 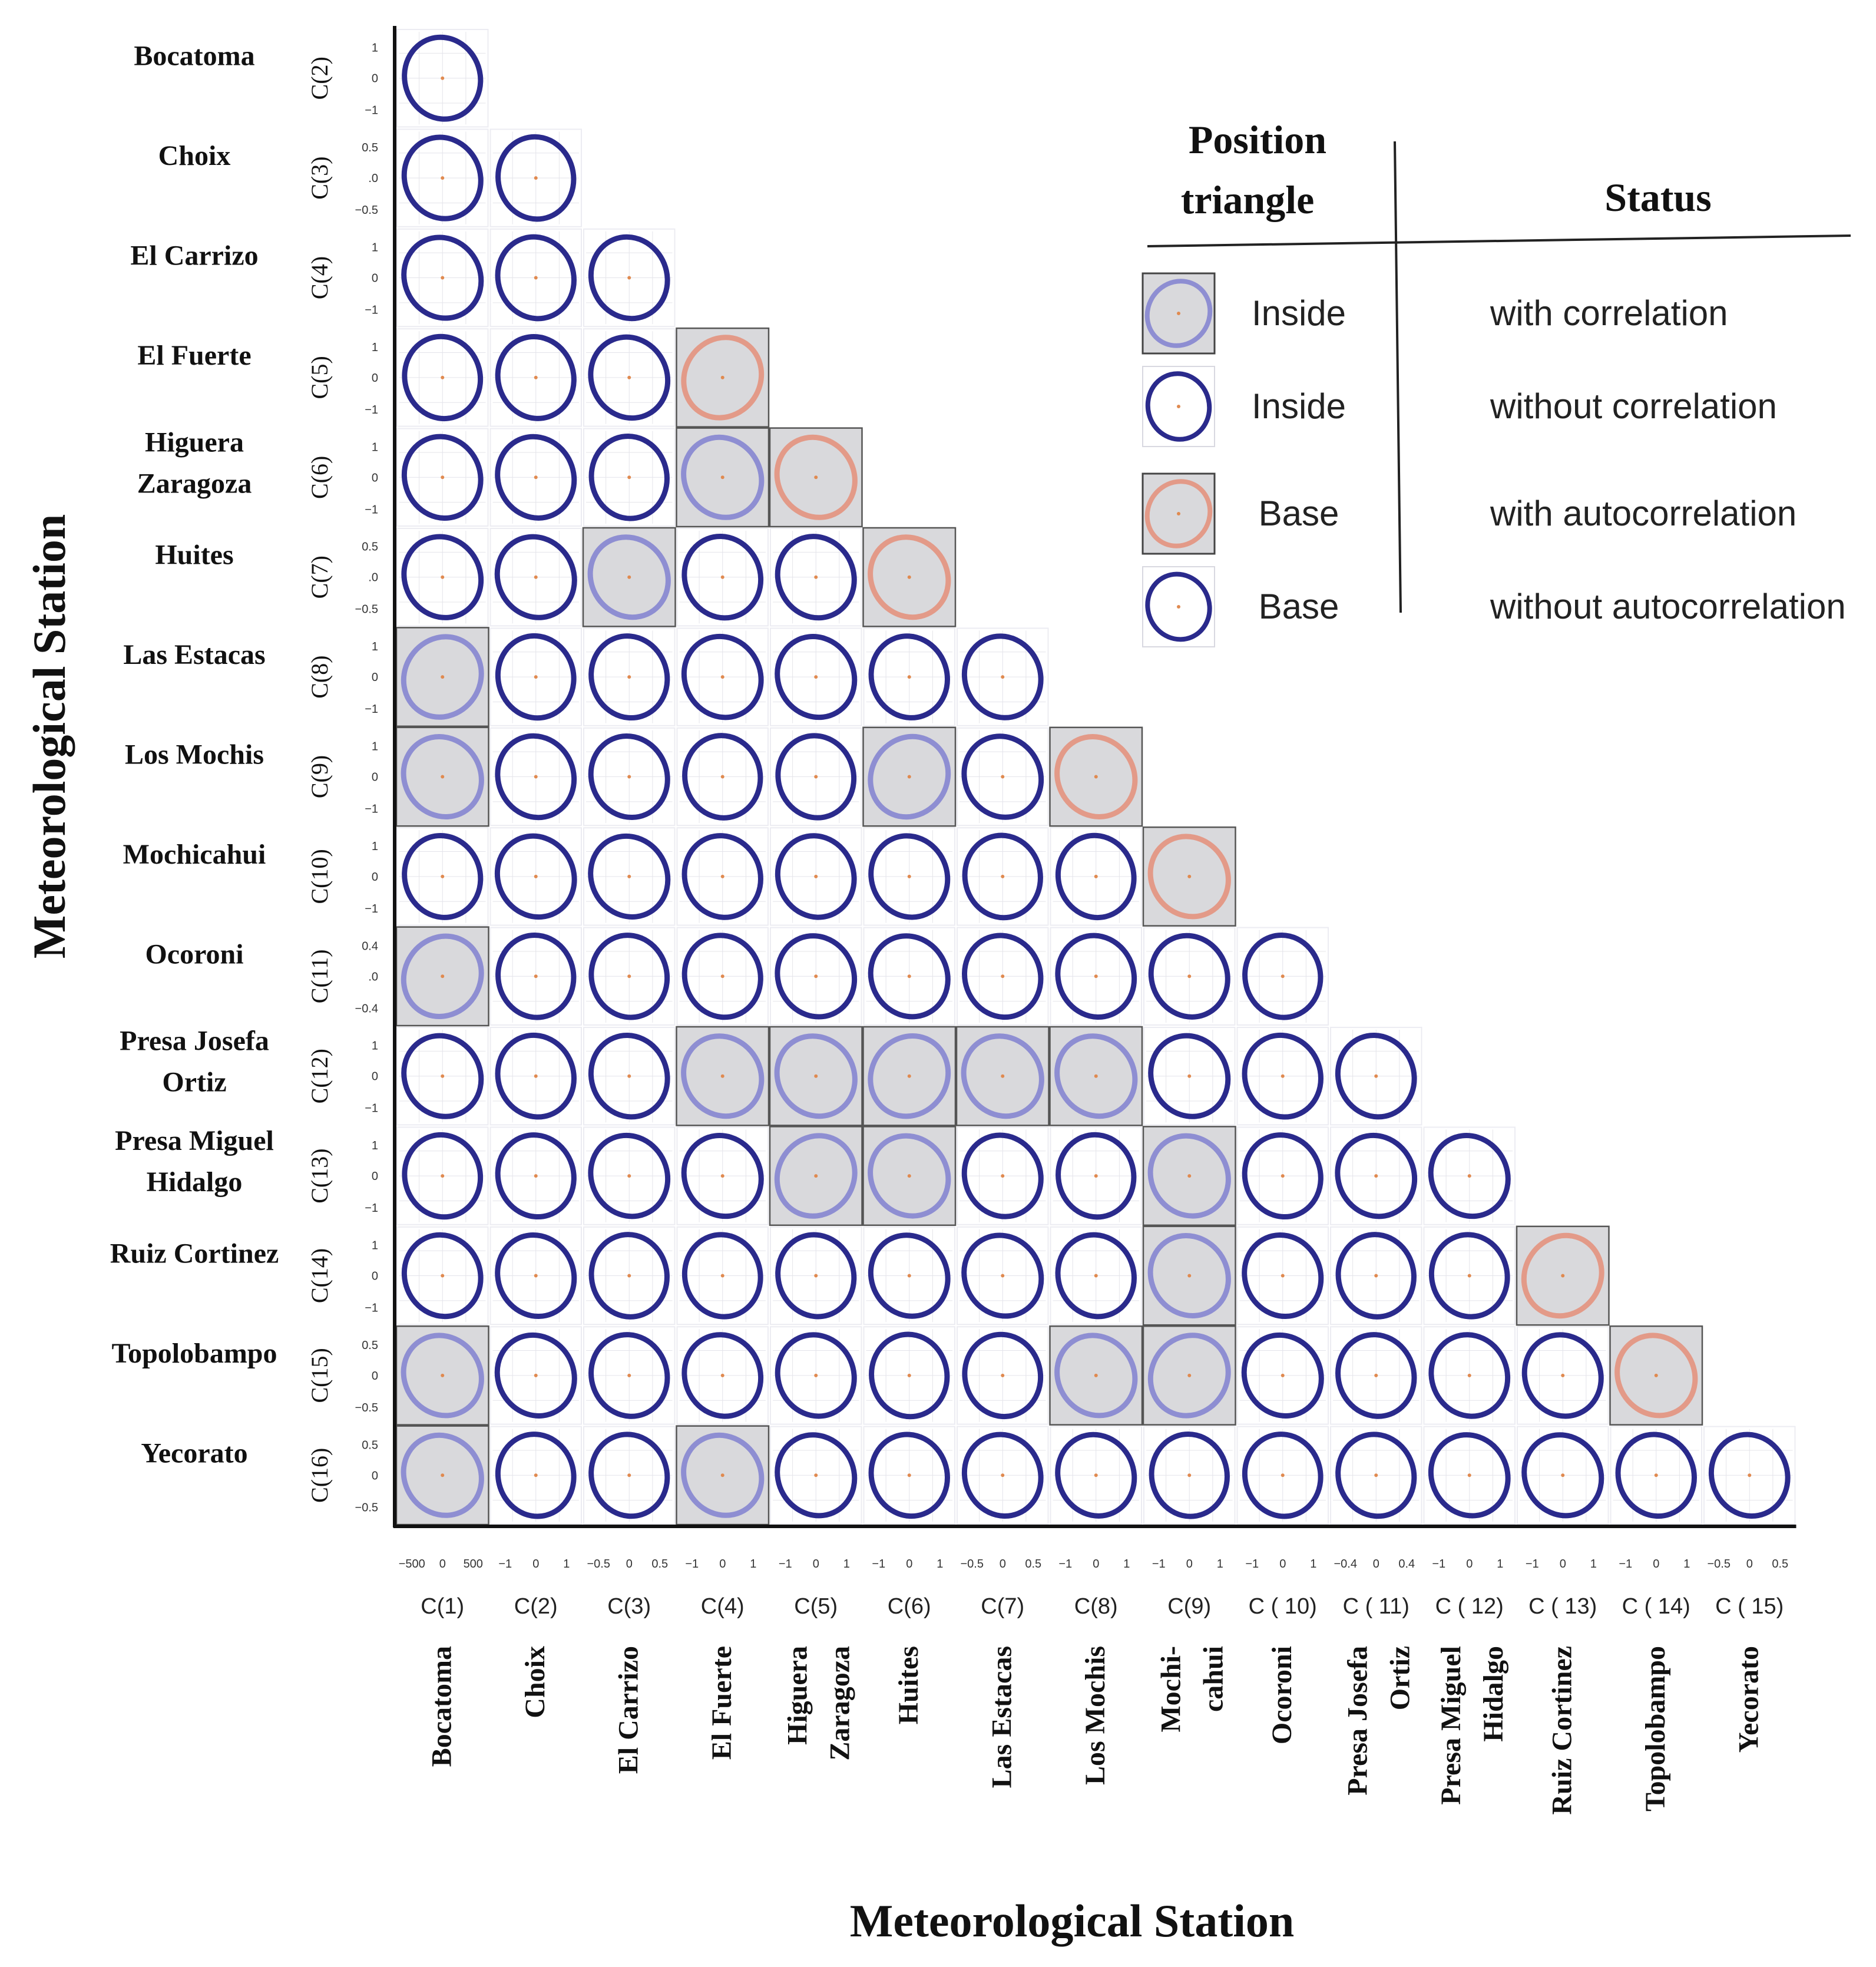 What do you see at coordinates (252, 778) in the screenshot?
I see `row-label-group: Los Mochis C(9) 1 0 −1` at bounding box center [252, 778].